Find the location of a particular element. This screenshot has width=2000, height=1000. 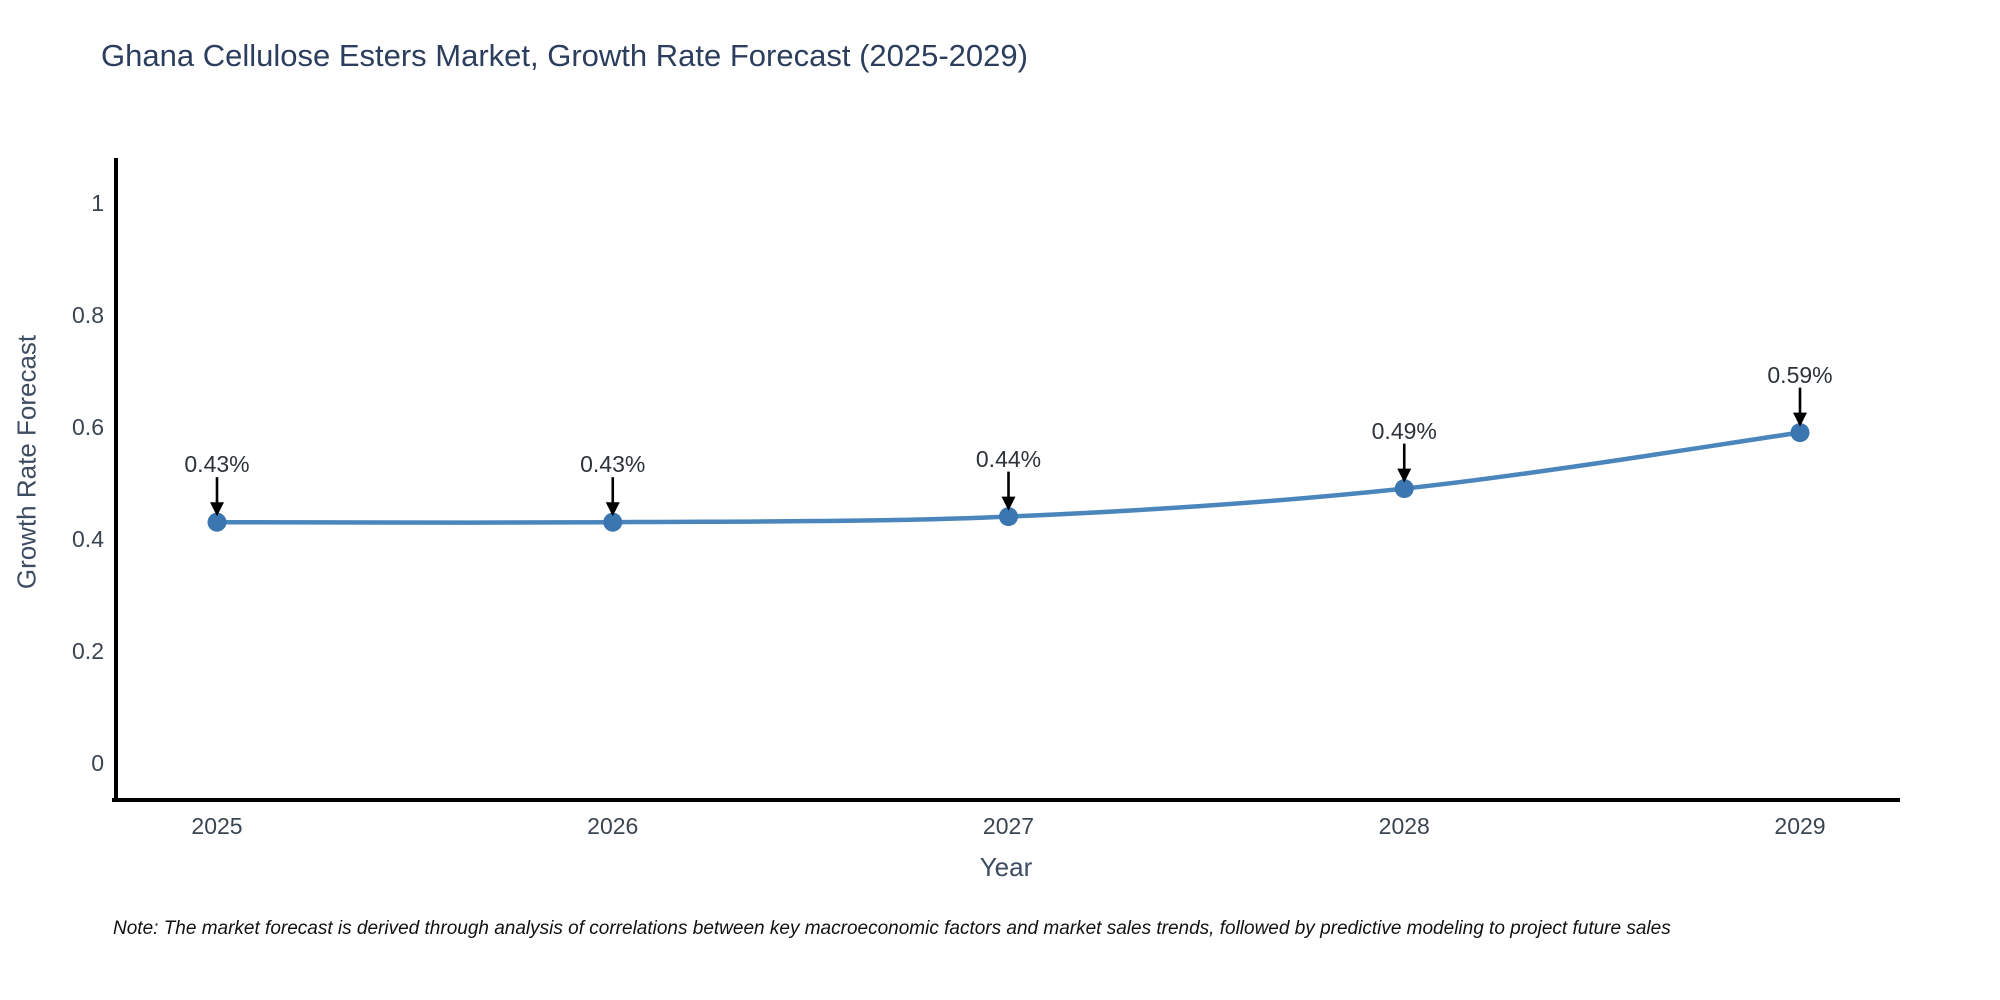

x-tick-label: 2026 is located at coordinates (613, 826).